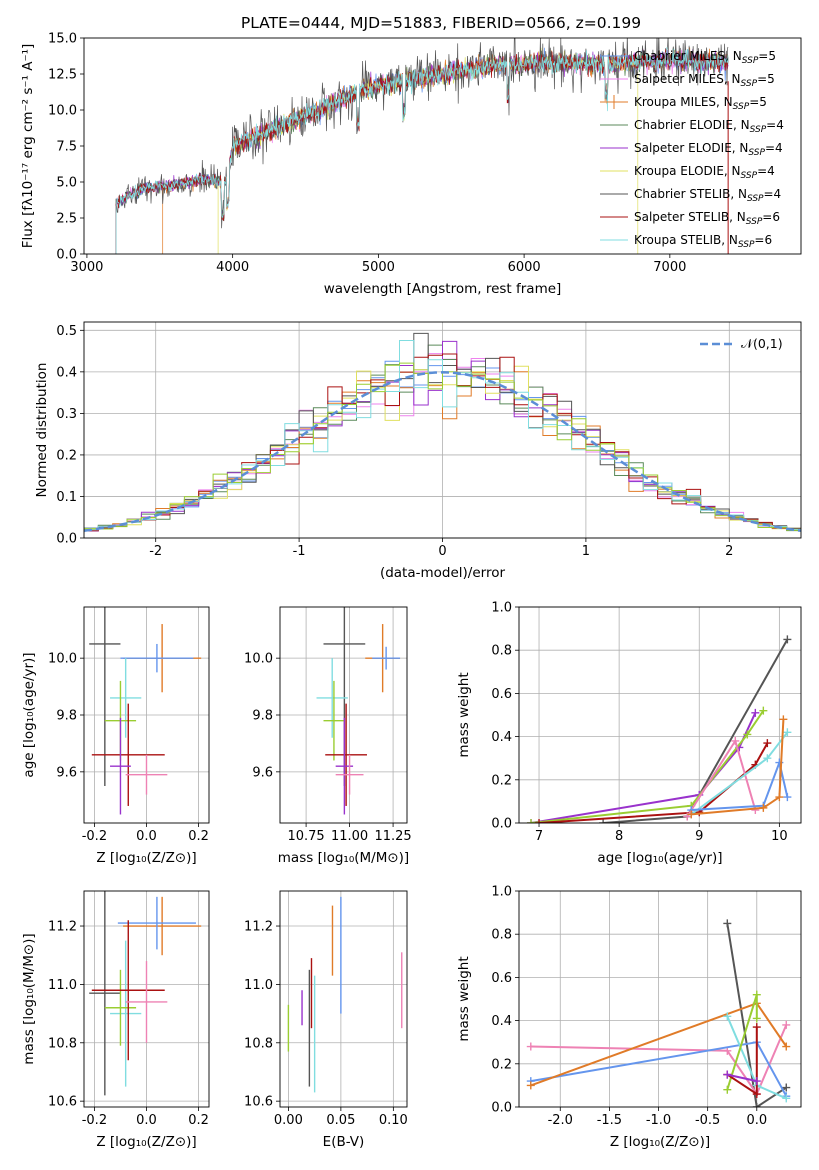  What do you see at coordinates (501, 694) in the screenshot?
I see `y-tick-label: 0.6` at bounding box center [501, 694].